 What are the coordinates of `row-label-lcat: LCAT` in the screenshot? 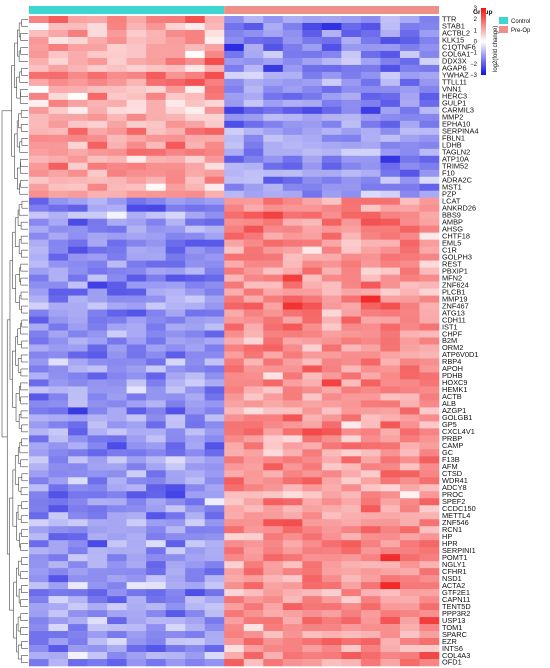 It's located at (451, 200).